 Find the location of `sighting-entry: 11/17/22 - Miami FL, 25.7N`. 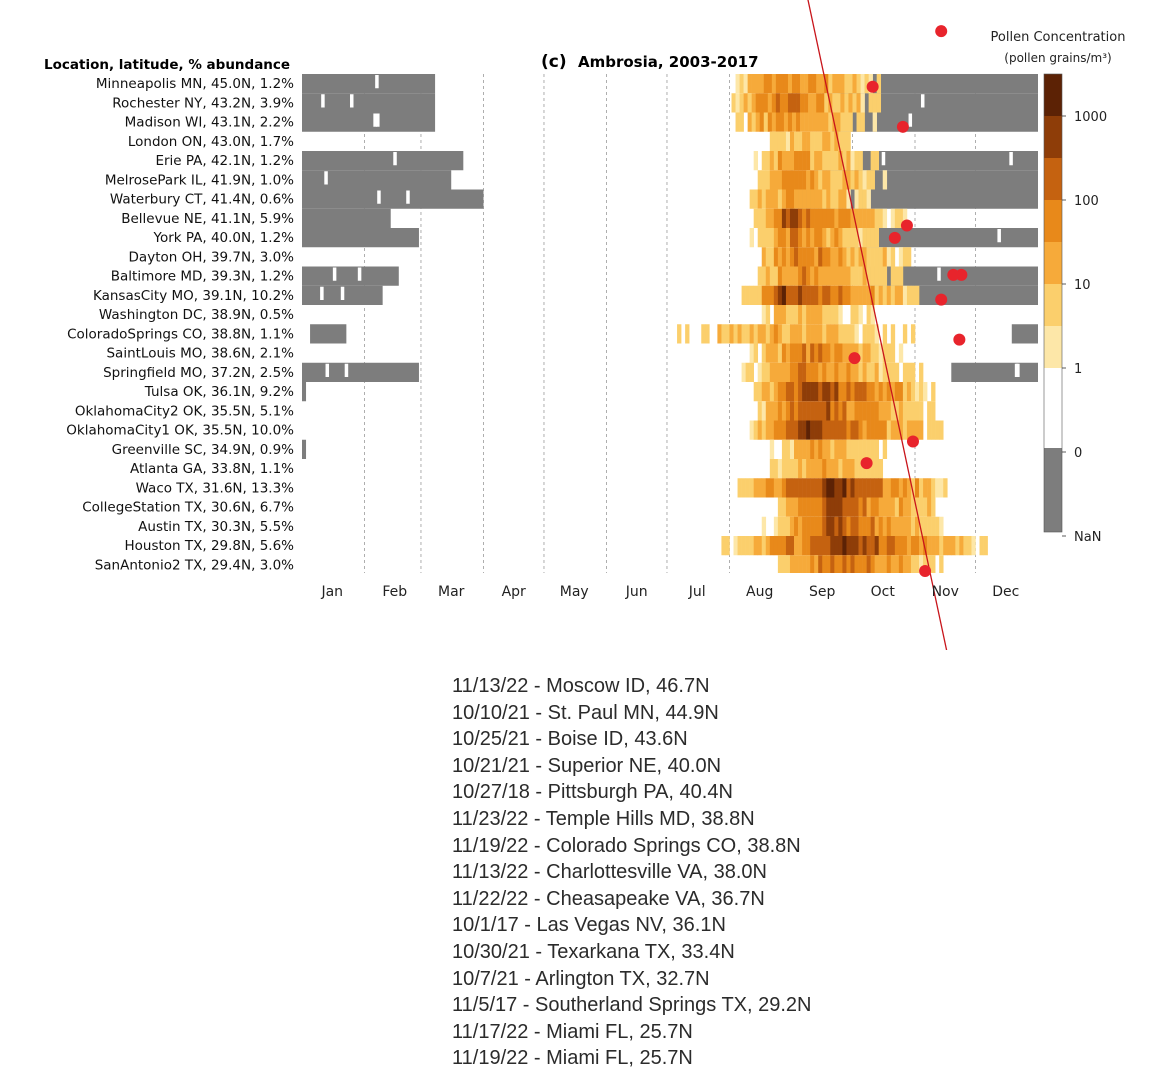

sighting-entry: 11/17/22 - Miami FL, 25.7N is located at coordinates (572, 1031).